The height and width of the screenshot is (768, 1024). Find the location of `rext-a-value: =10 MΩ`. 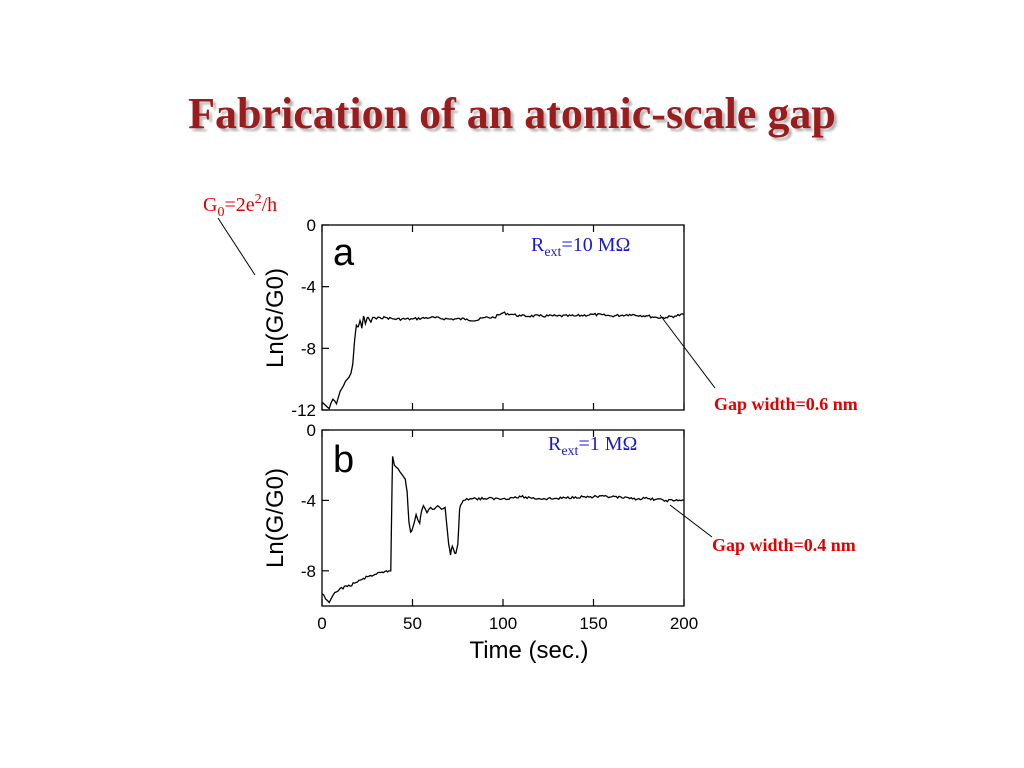

rext-a-value: =10 MΩ is located at coordinates (595, 245).